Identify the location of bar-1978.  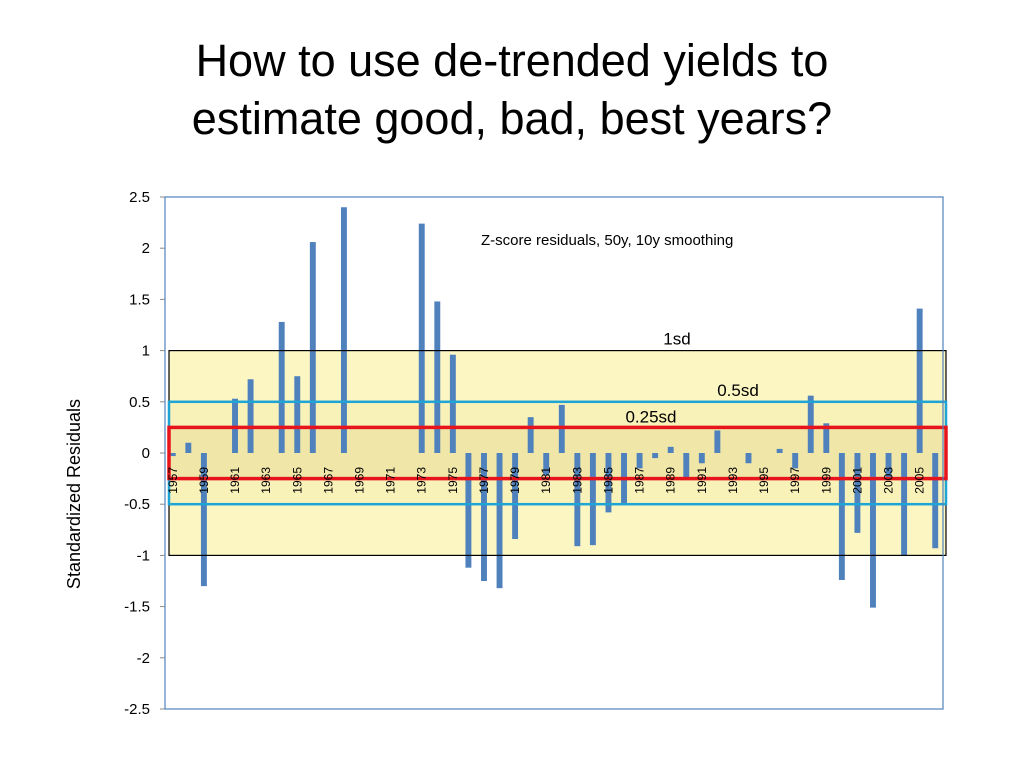
(499, 521).